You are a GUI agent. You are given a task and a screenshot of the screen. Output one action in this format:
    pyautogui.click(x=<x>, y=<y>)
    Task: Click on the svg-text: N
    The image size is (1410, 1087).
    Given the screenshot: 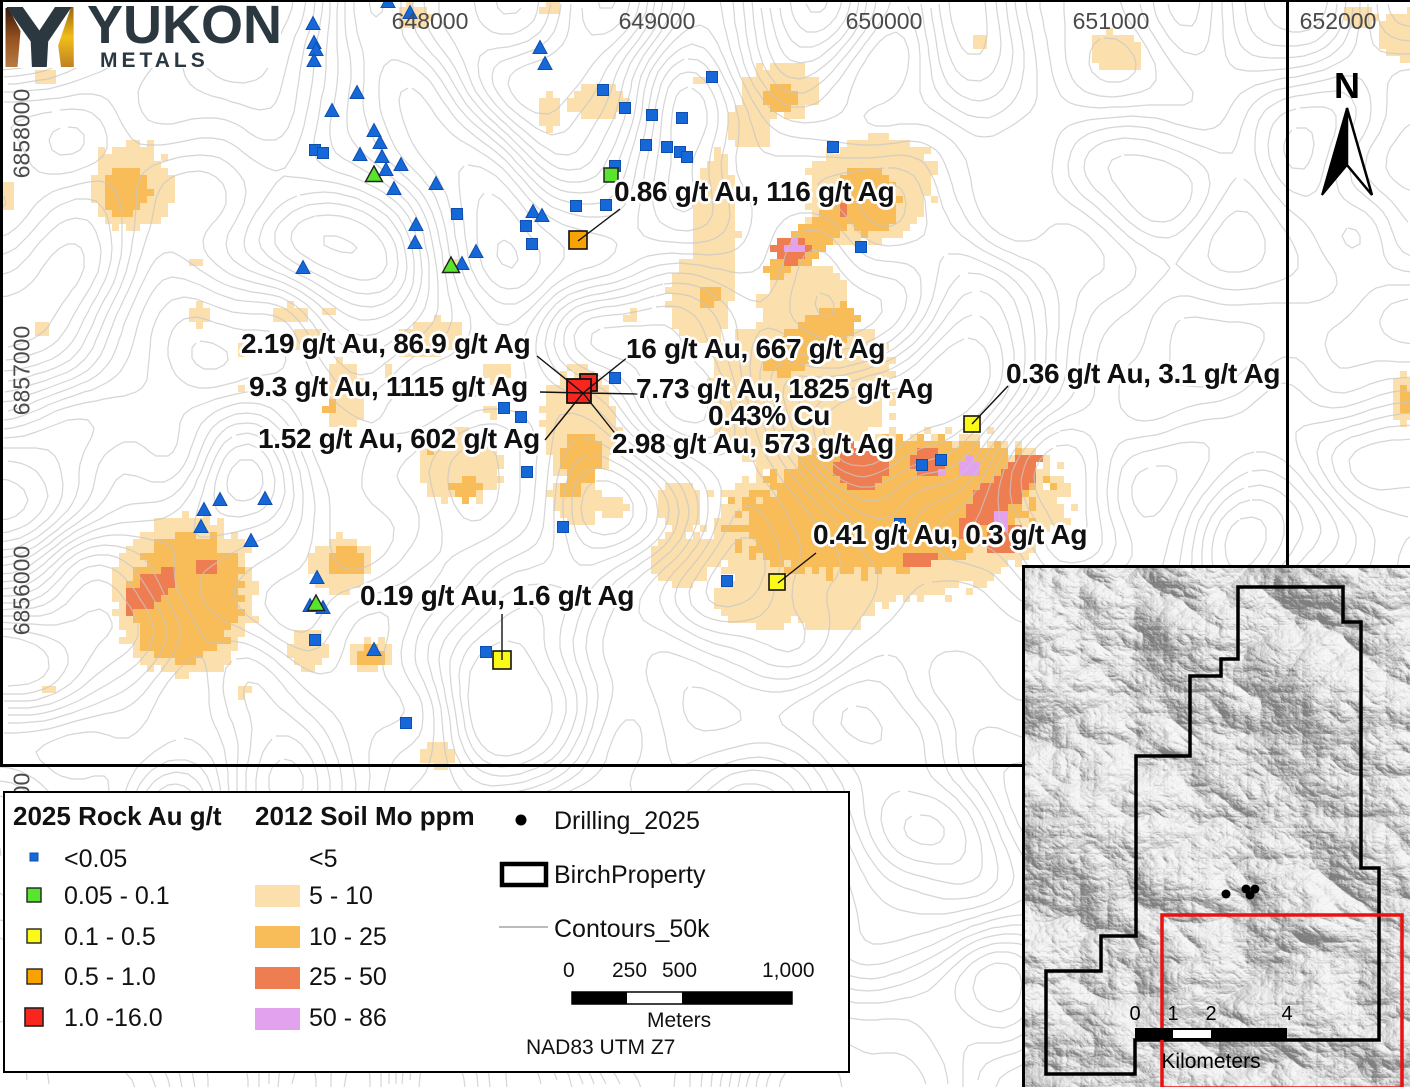 What is the action you would take?
    pyautogui.click(x=1347, y=86)
    